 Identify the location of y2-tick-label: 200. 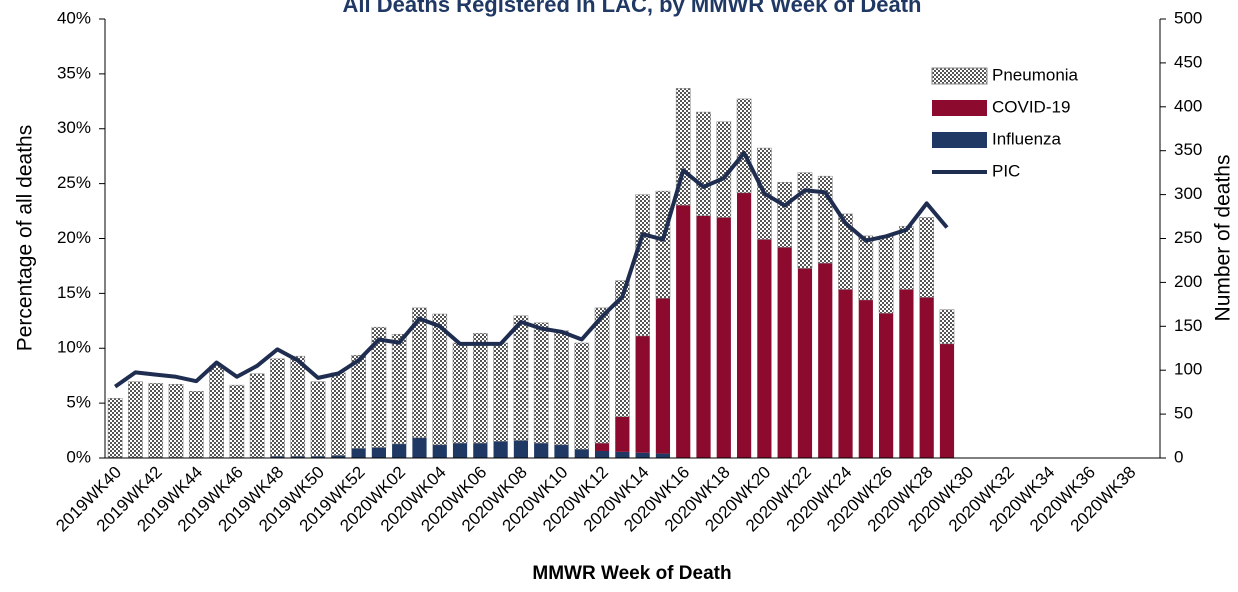
(1188, 281).